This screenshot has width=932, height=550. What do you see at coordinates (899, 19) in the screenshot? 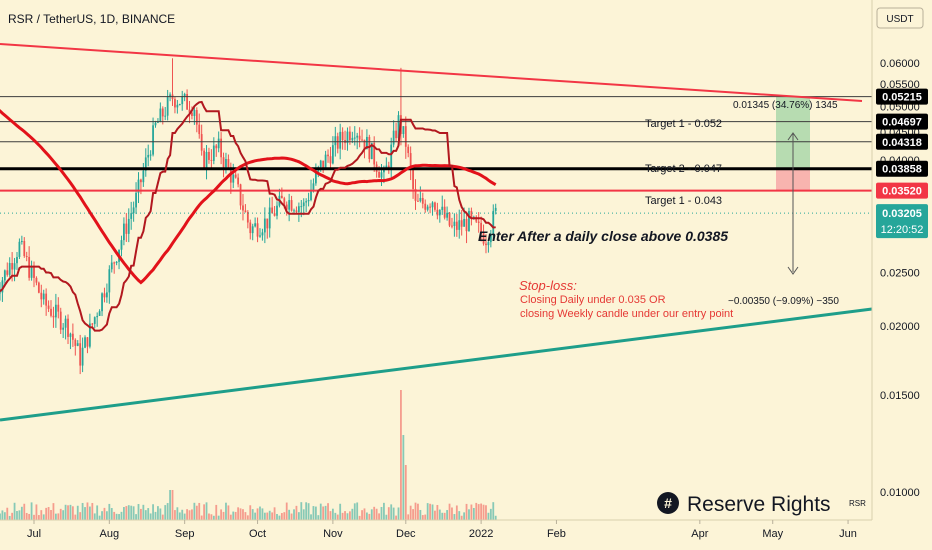
I see `currency-button: USDT` at bounding box center [899, 19].